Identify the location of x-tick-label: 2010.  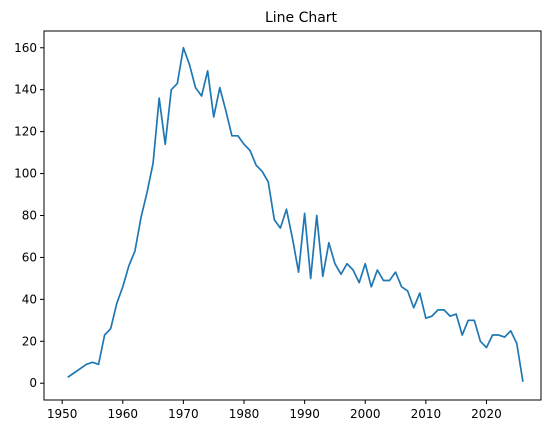
(426, 414).